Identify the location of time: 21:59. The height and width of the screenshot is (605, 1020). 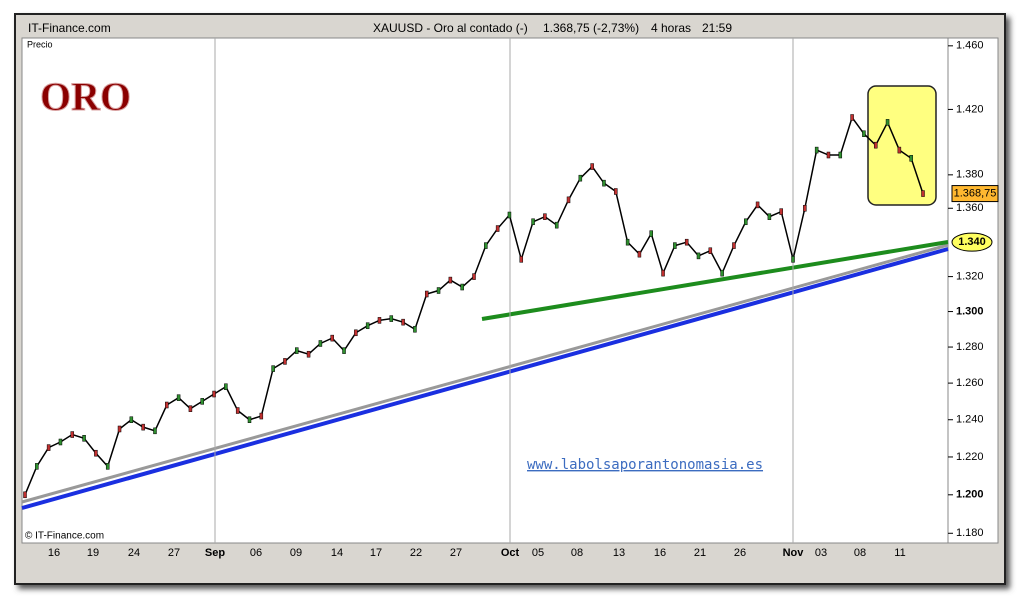
(717, 28).